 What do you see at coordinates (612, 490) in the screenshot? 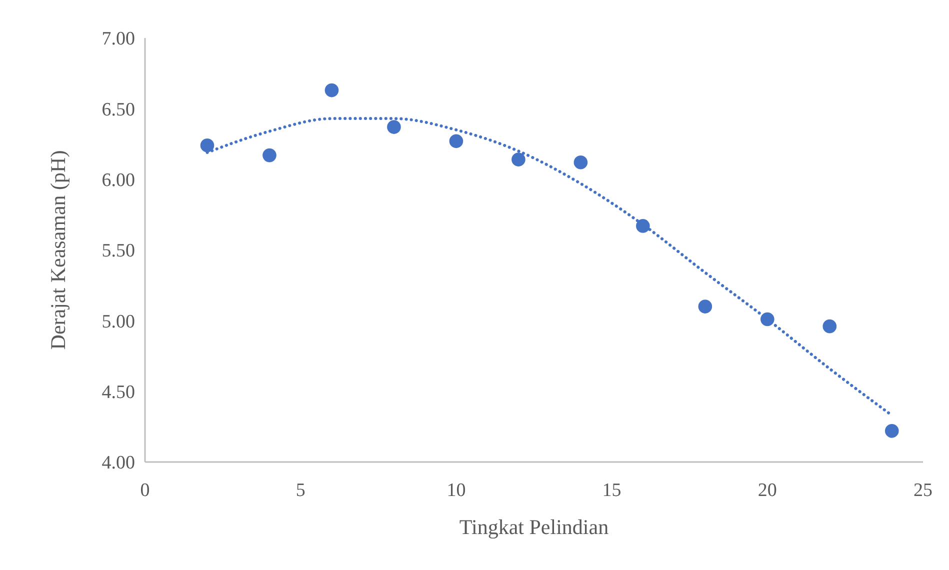
I see `x-tick-label: 15` at bounding box center [612, 490].